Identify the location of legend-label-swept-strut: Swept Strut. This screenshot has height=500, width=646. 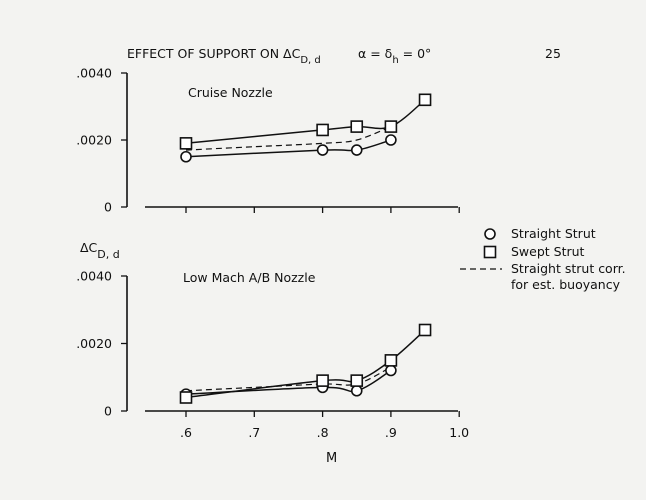
(548, 251).